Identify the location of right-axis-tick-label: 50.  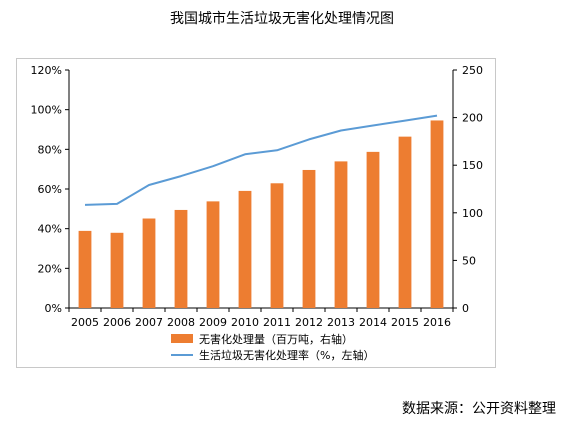
(469, 260).